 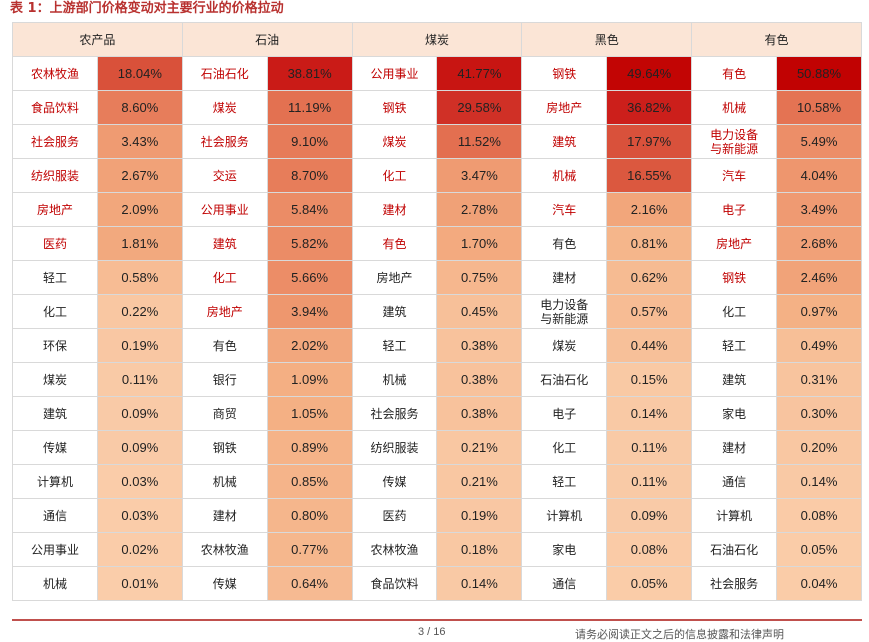 I want to click on impact-value-cell: 0.22%, so click(x=139, y=311).